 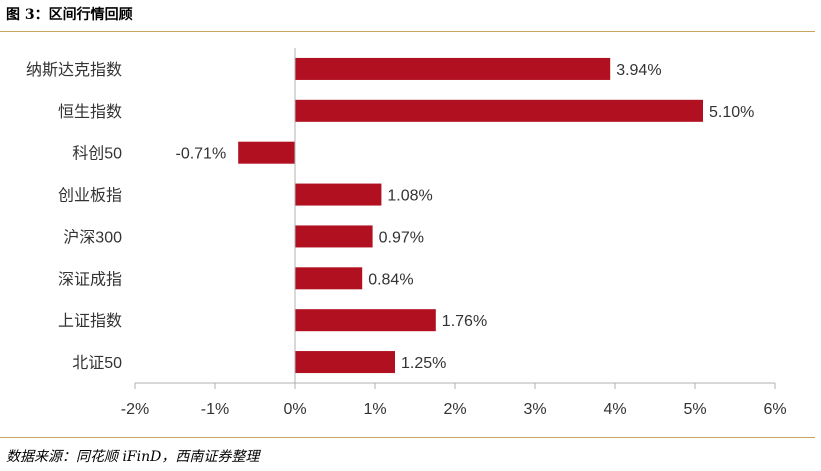 What do you see at coordinates (774, 409) in the screenshot?
I see `x-tick-label: 6%` at bounding box center [774, 409].